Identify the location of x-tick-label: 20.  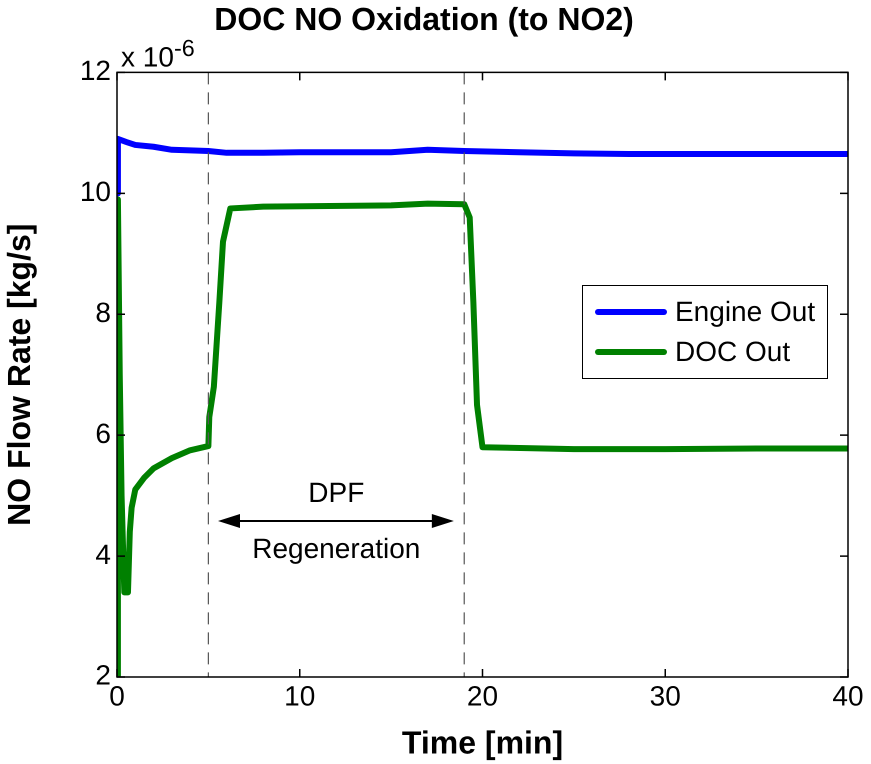
(482, 696).